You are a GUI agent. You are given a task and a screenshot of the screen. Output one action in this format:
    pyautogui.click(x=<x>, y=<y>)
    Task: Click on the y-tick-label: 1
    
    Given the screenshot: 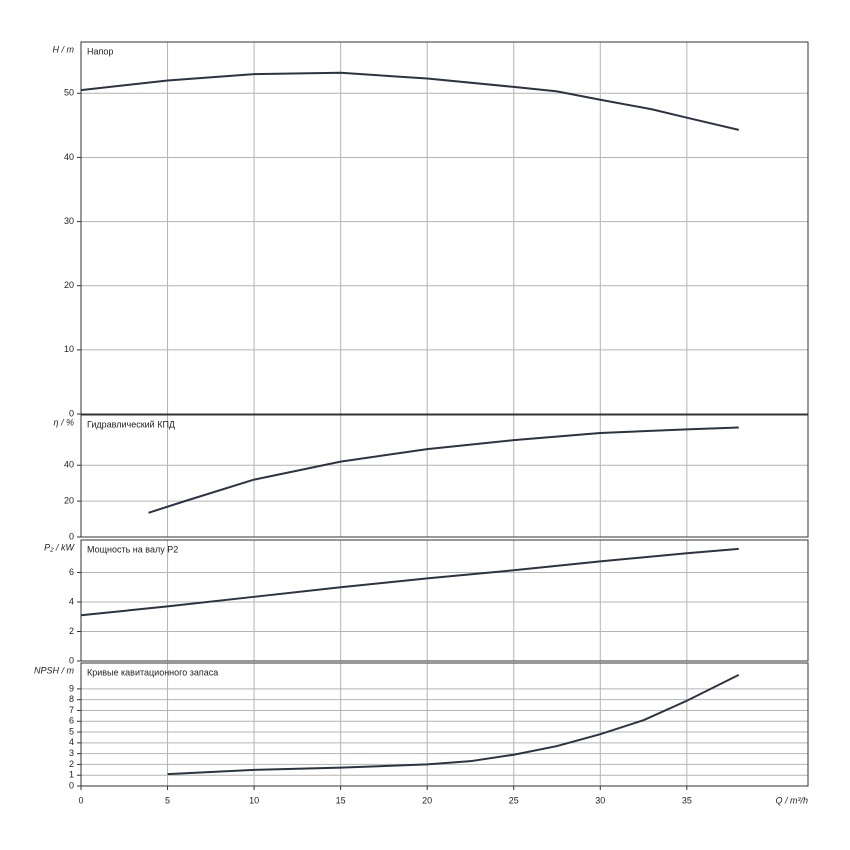 What is the action you would take?
    pyautogui.click(x=71, y=775)
    